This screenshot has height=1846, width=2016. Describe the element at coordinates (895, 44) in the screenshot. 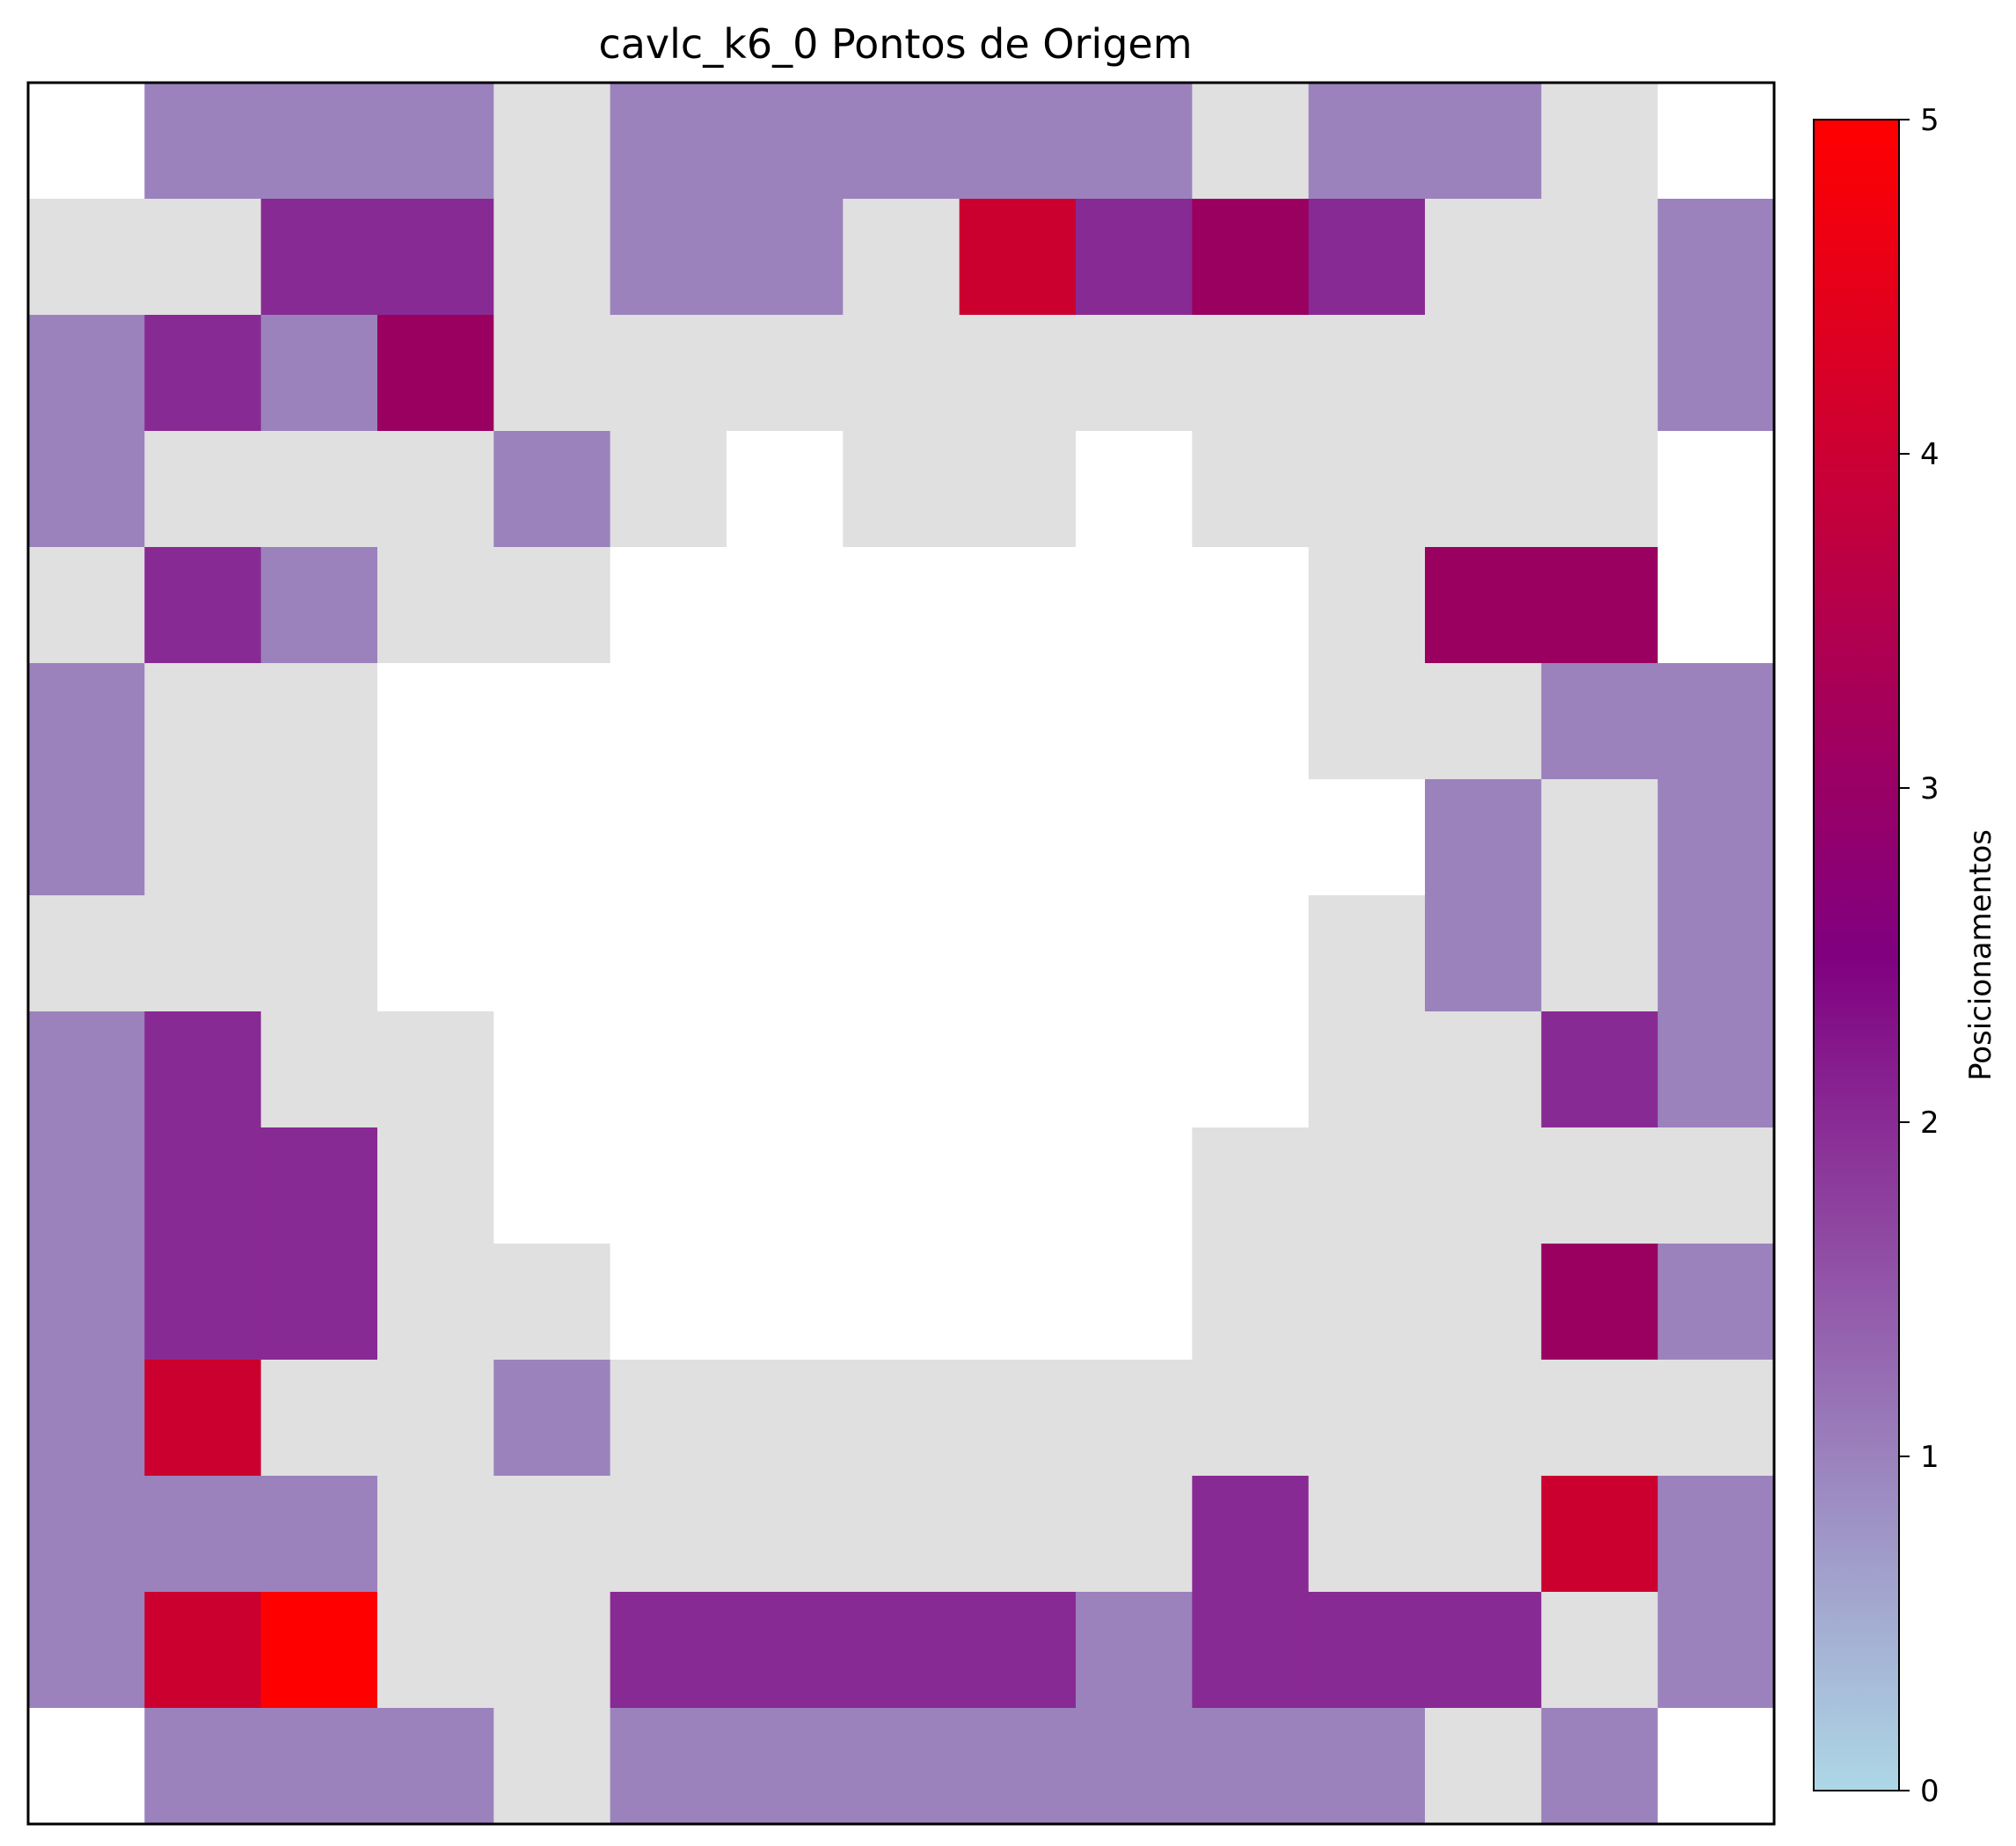

I see `chart-title: cavlc_k6_0 Pontos de Origem` at that location.